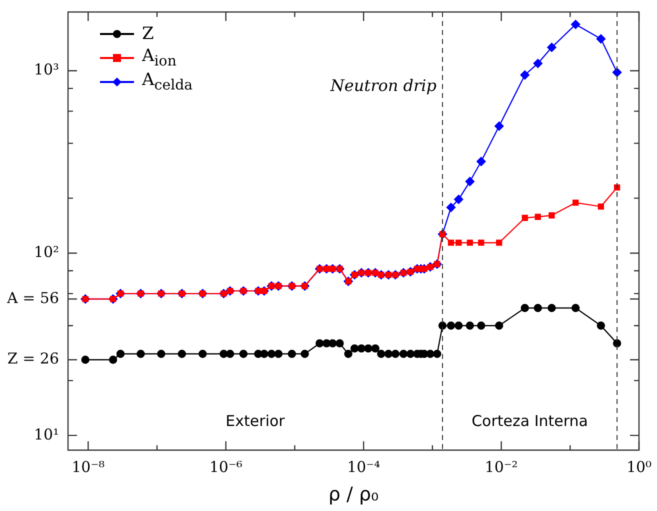  I want to click on y-tick-label: A = 56, so click(33, 297).